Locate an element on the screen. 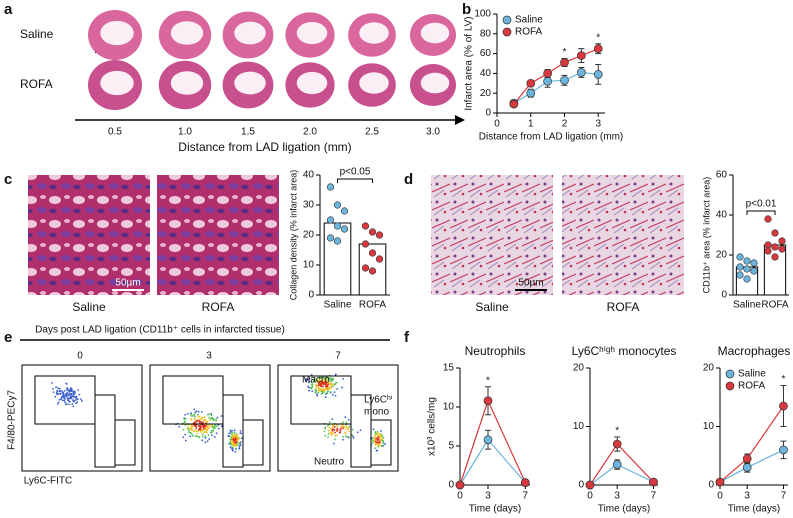  histology-image is located at coordinates (218, 235).